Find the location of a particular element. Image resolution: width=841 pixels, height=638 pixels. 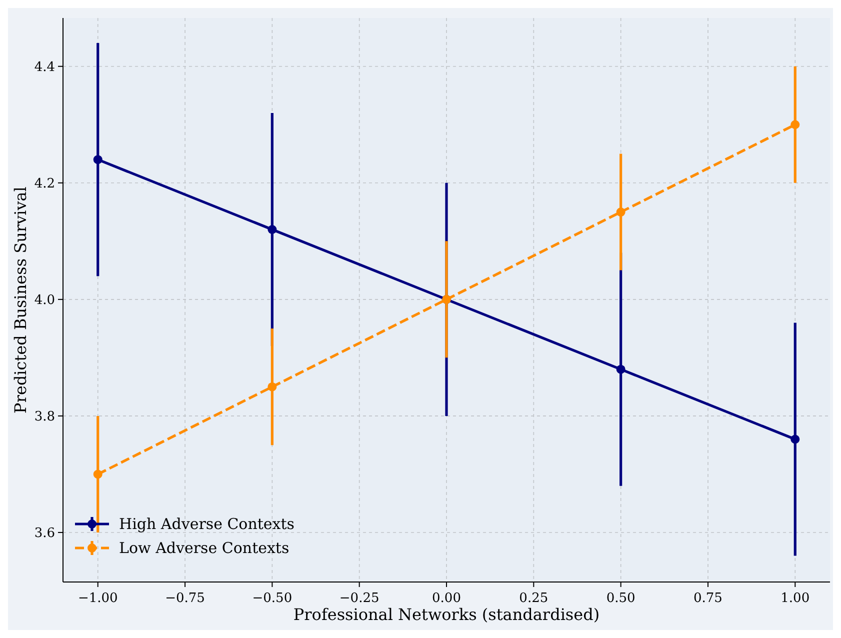

y-tick-label: 3.6 is located at coordinates (44, 533).